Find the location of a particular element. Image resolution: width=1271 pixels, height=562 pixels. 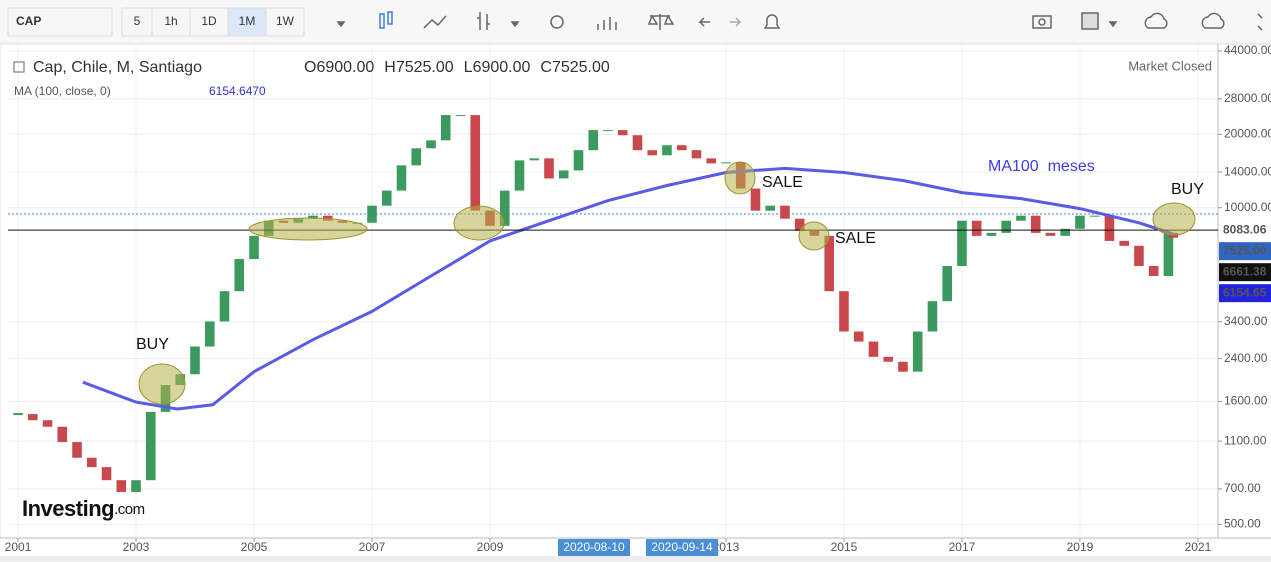

toolbar is located at coordinates (635, 22).